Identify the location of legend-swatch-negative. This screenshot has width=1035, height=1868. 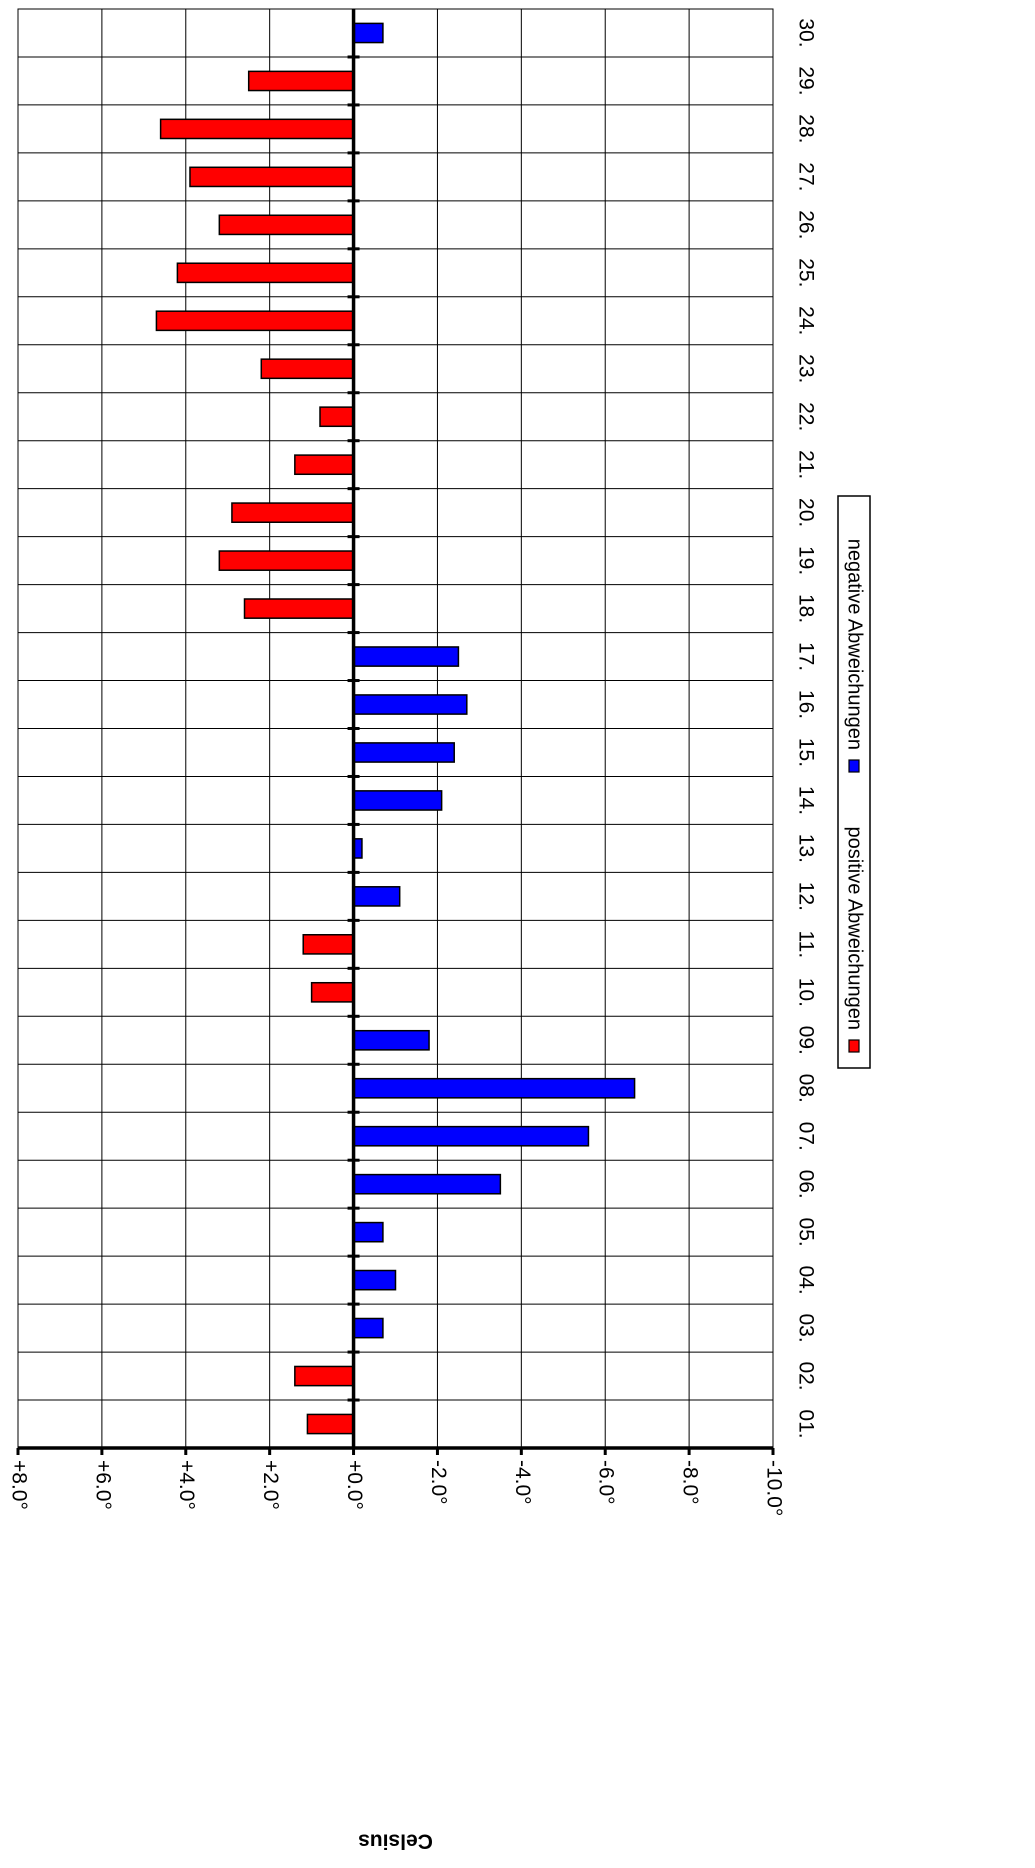
(854, 766).